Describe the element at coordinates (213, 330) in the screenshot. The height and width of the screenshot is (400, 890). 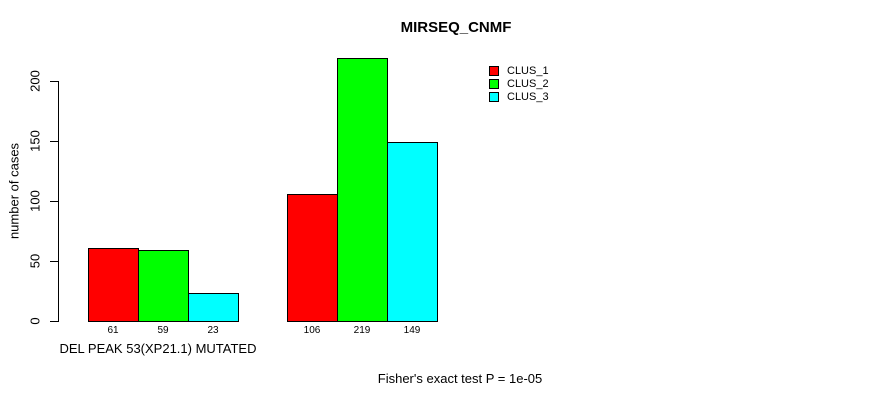
I see `bar-value-label: 23` at that location.